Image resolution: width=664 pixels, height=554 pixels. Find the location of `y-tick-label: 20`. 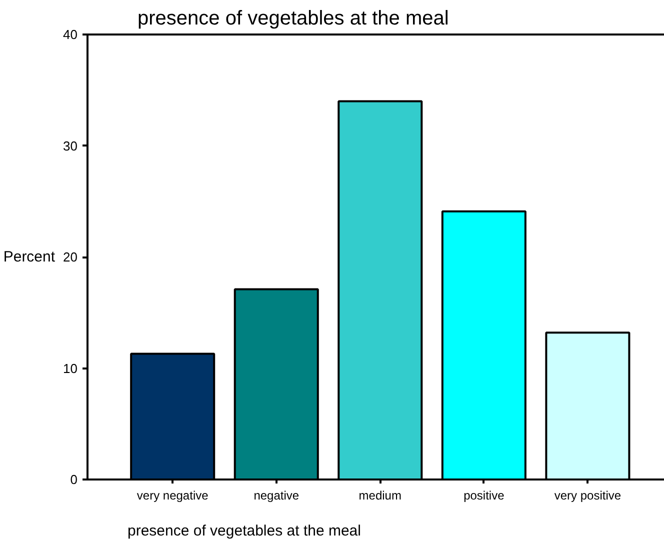

y-tick-label: 20 is located at coordinates (70, 257).